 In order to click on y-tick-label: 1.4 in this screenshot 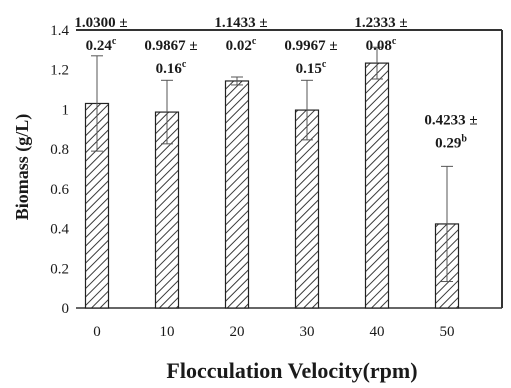, I will do `click(59, 31)`.